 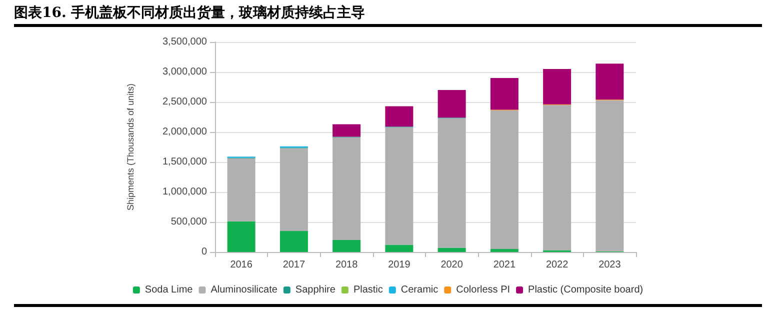 I want to click on x-tick-label: 2023, so click(x=610, y=265).